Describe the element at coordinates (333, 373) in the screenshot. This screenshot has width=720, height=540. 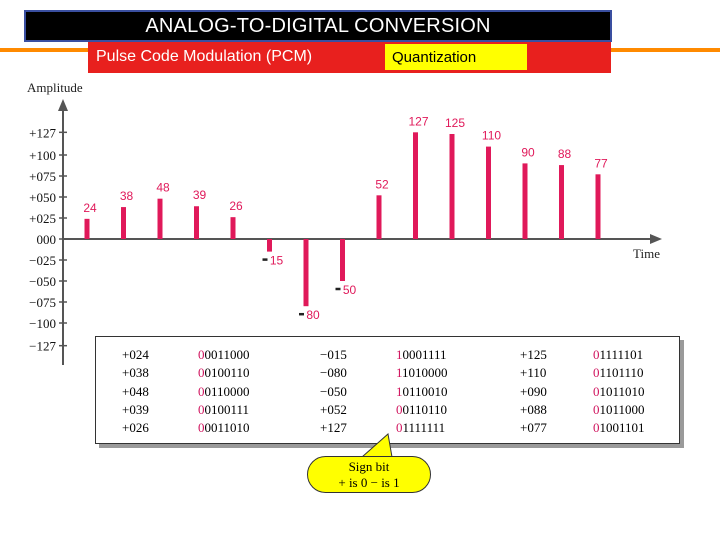
I see `quantized-value: −080` at that location.